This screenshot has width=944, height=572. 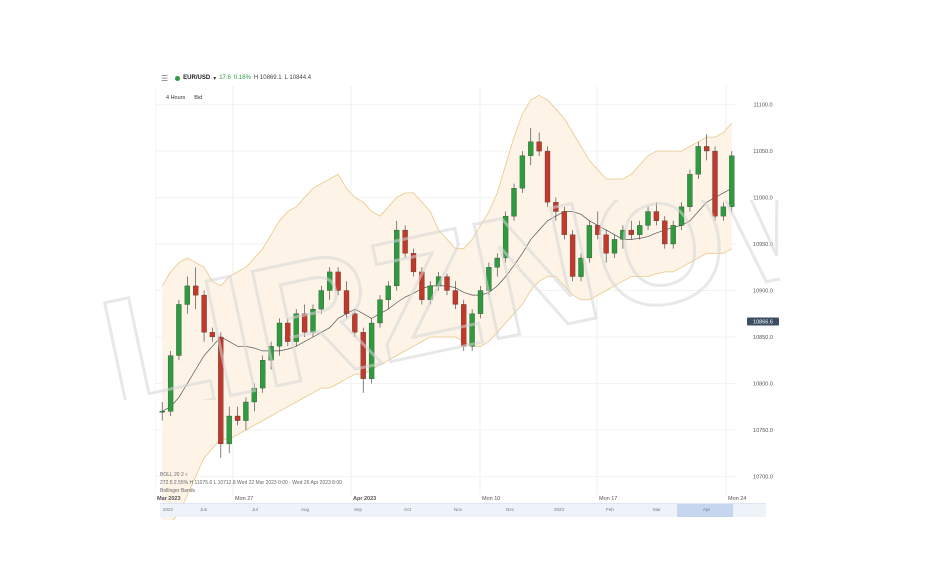 What do you see at coordinates (510, 509) in the screenshot?
I see `navigator-label: Dec` at bounding box center [510, 509].